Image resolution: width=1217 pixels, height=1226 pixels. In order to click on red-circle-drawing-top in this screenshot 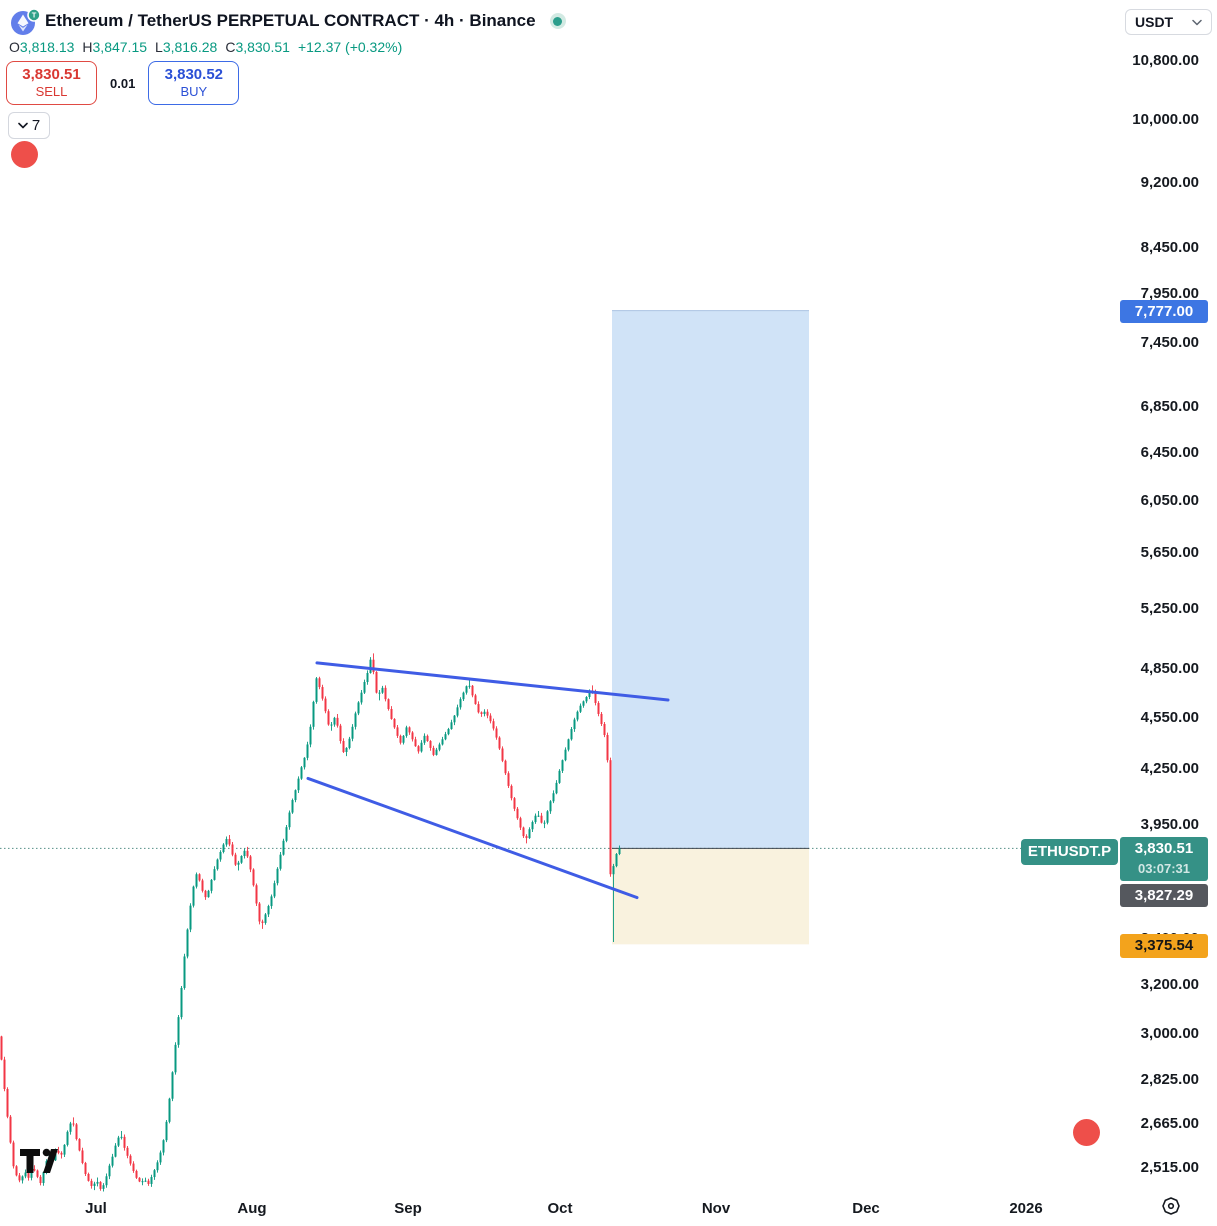, I will do `click(24, 154)`.